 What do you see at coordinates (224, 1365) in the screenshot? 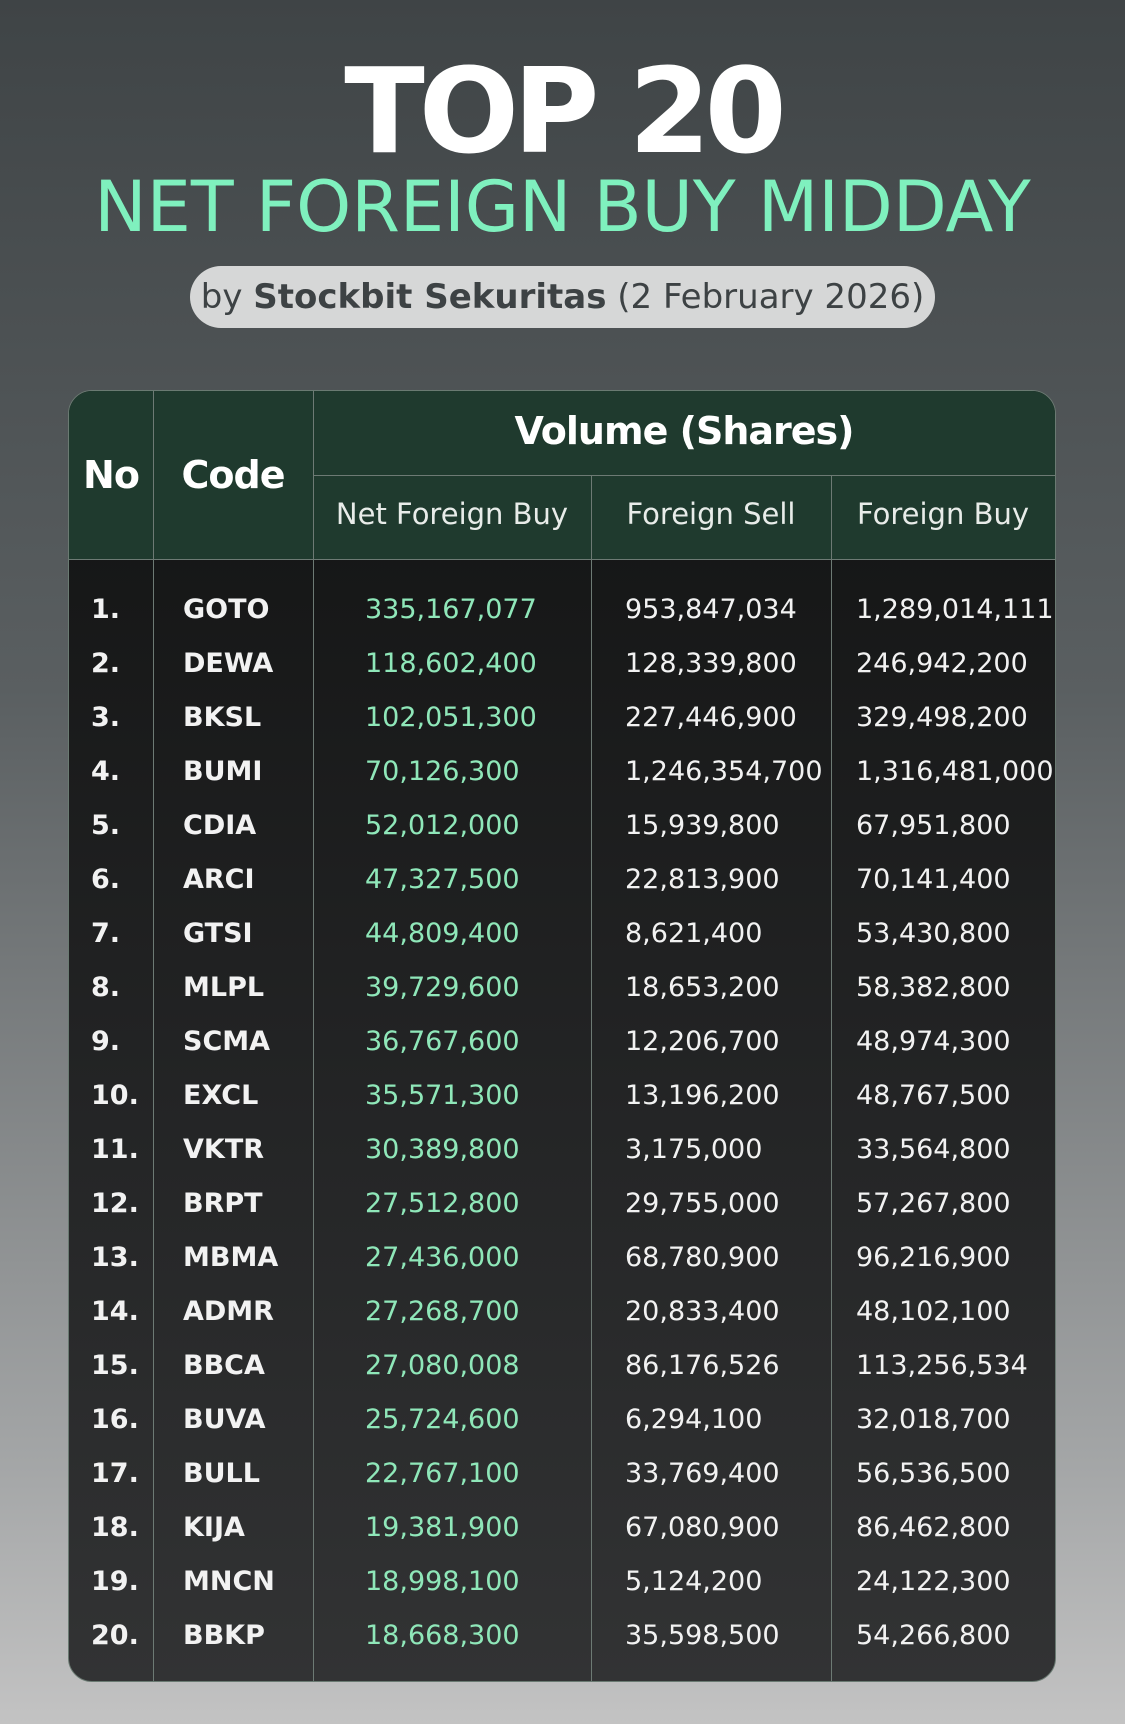
I see `stock-code: BBCA` at bounding box center [224, 1365].